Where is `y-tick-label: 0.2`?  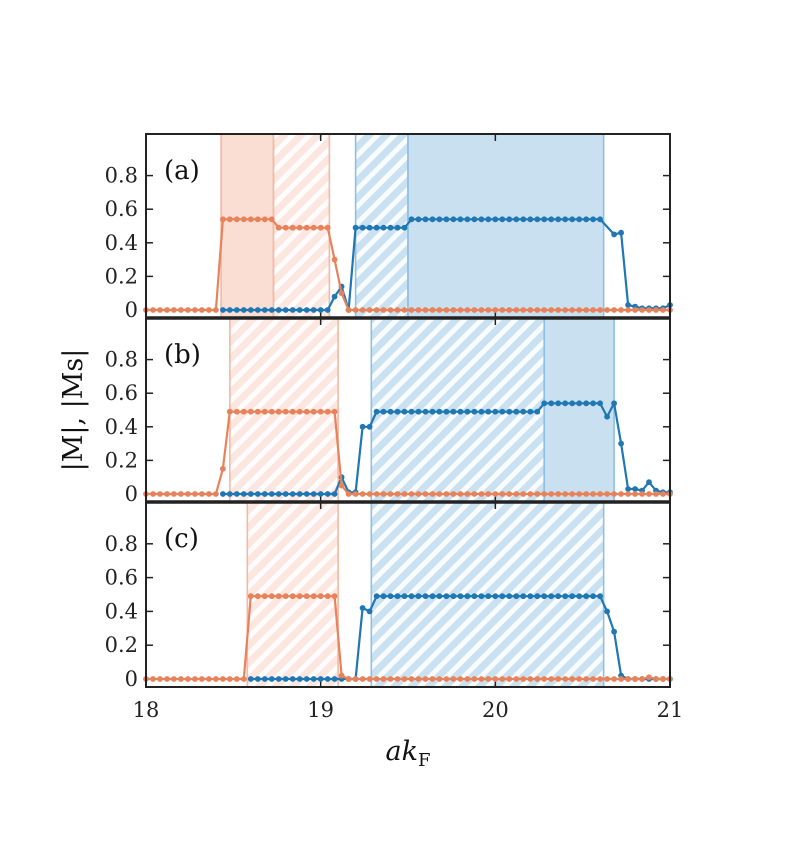
y-tick-label: 0.2 is located at coordinates (121, 645).